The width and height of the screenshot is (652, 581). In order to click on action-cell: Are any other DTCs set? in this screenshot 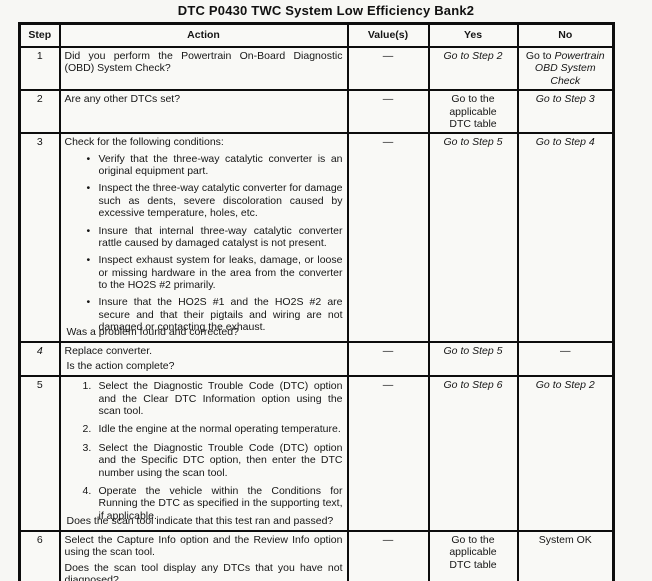, I will do `click(203, 112)`.